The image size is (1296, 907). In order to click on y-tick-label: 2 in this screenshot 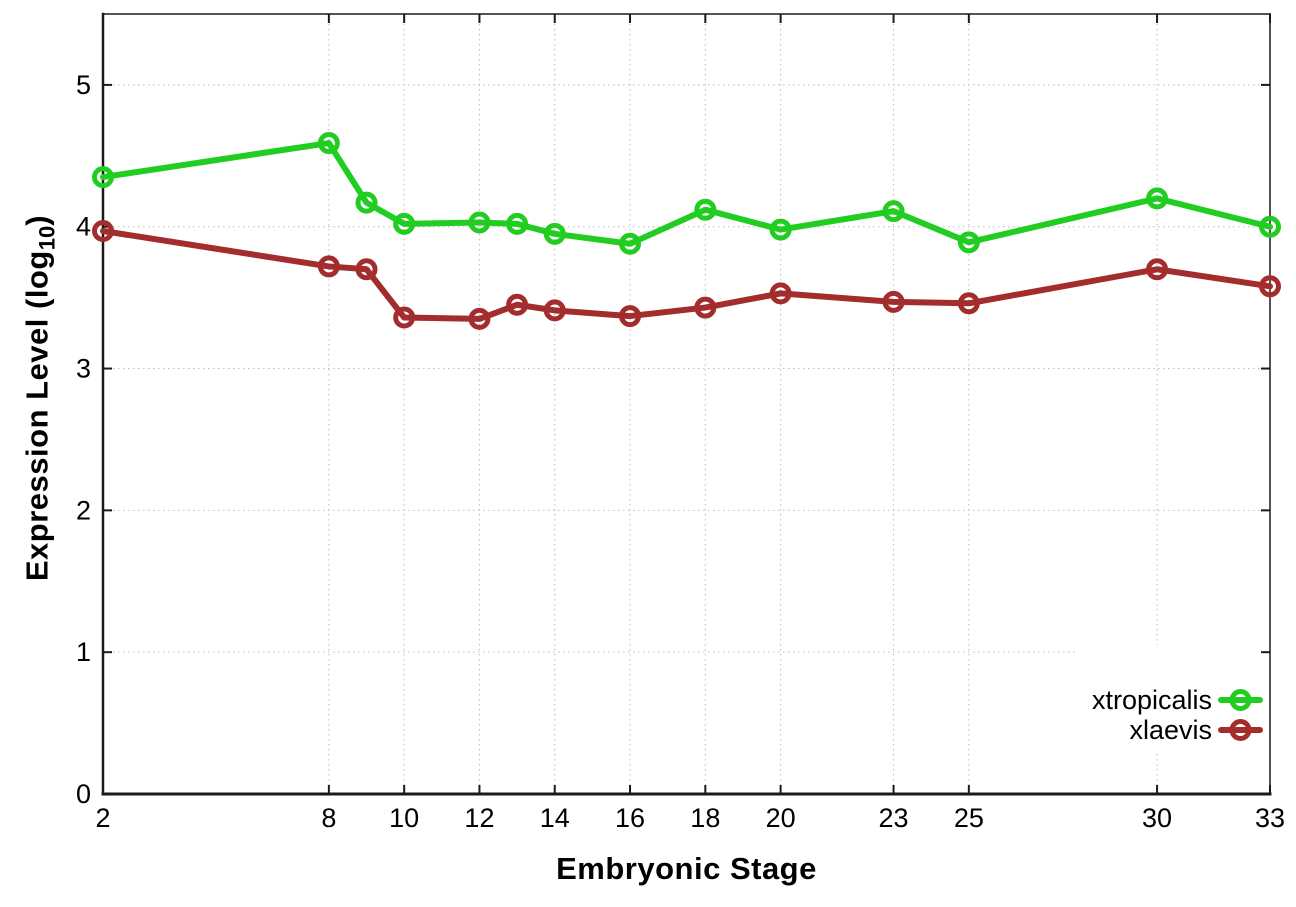, I will do `click(83, 510)`.